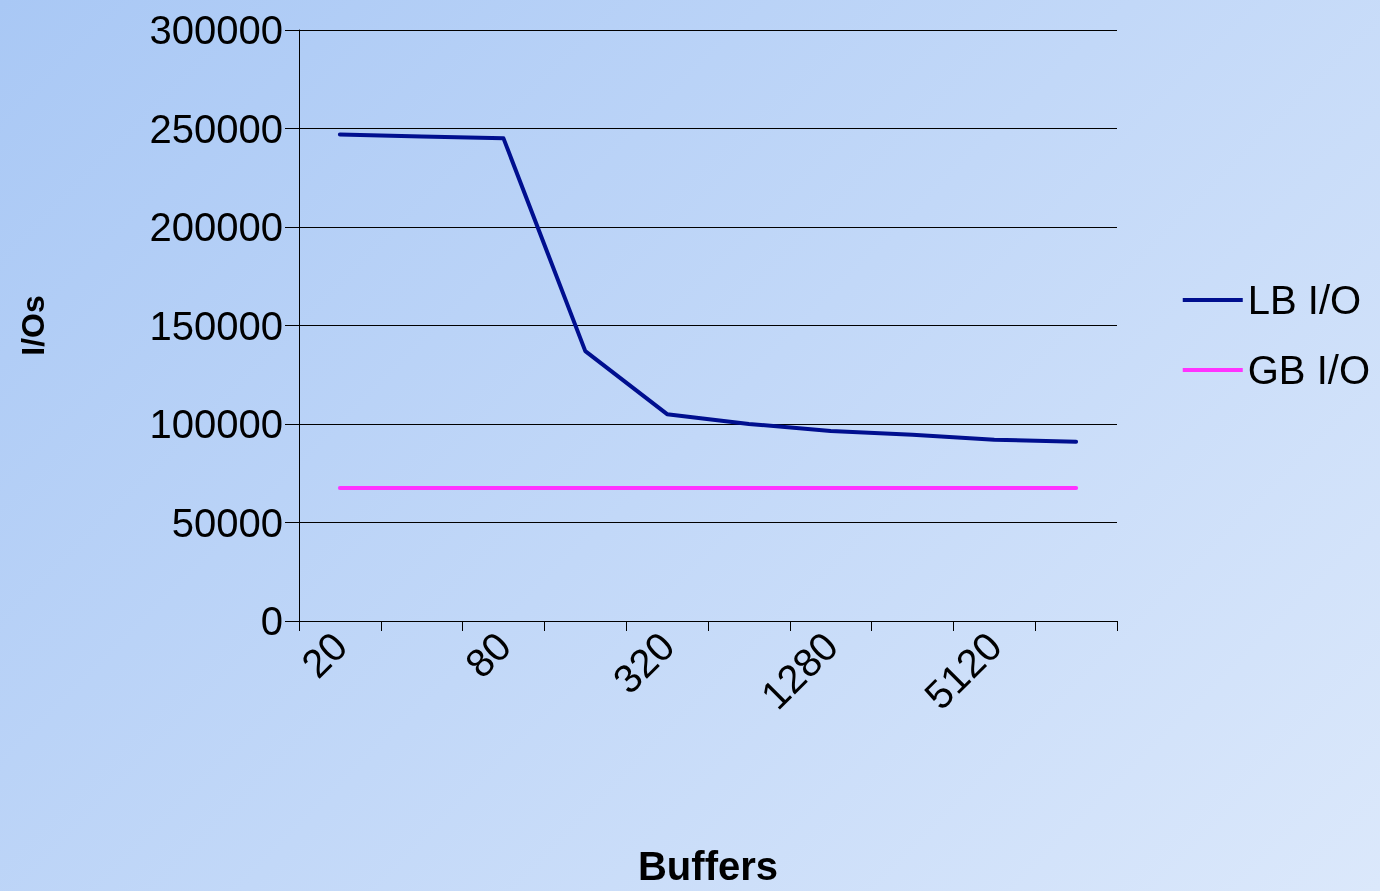  Describe the element at coordinates (216, 325) in the screenshot. I see `y-tick-label: 150000` at that location.